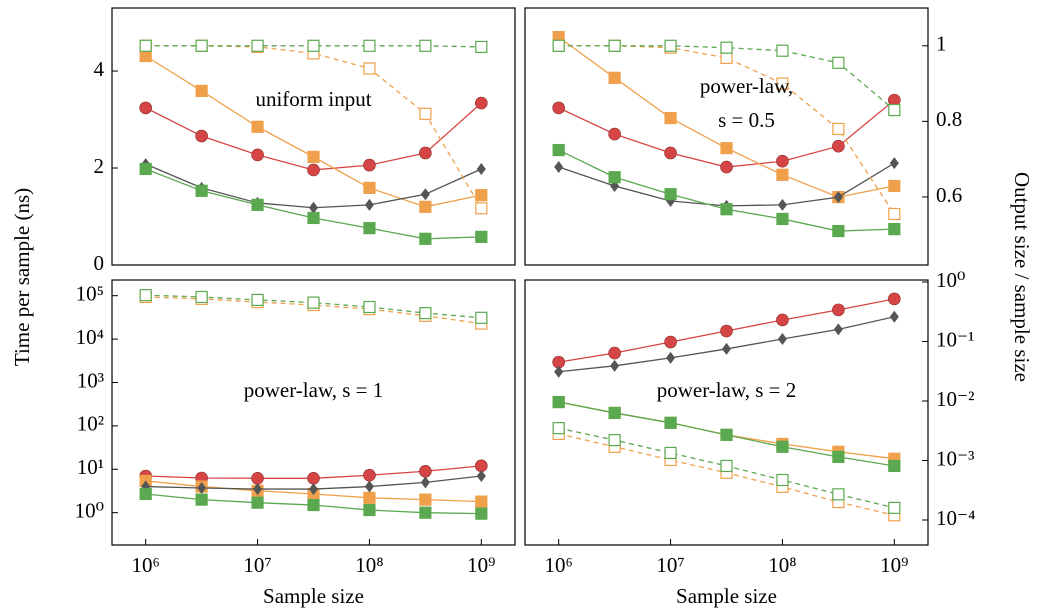  What do you see at coordinates (314, 390) in the screenshot?
I see `annotation: power-law, s = 1` at bounding box center [314, 390].